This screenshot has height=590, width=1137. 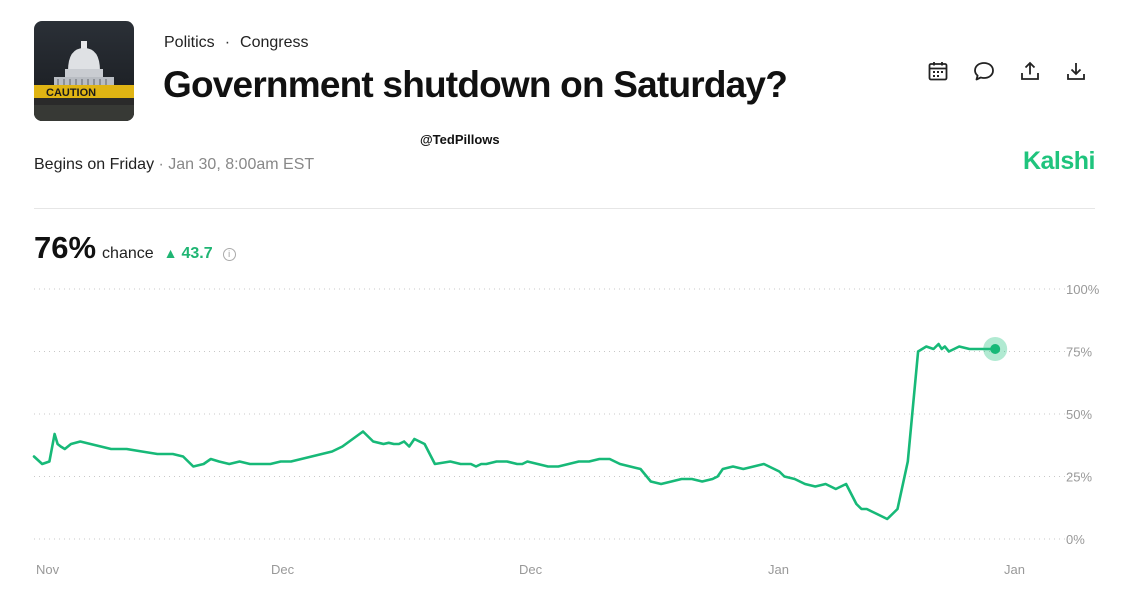 I want to click on begins-date: Jan 30, 8:00am EST, so click(x=241, y=164).